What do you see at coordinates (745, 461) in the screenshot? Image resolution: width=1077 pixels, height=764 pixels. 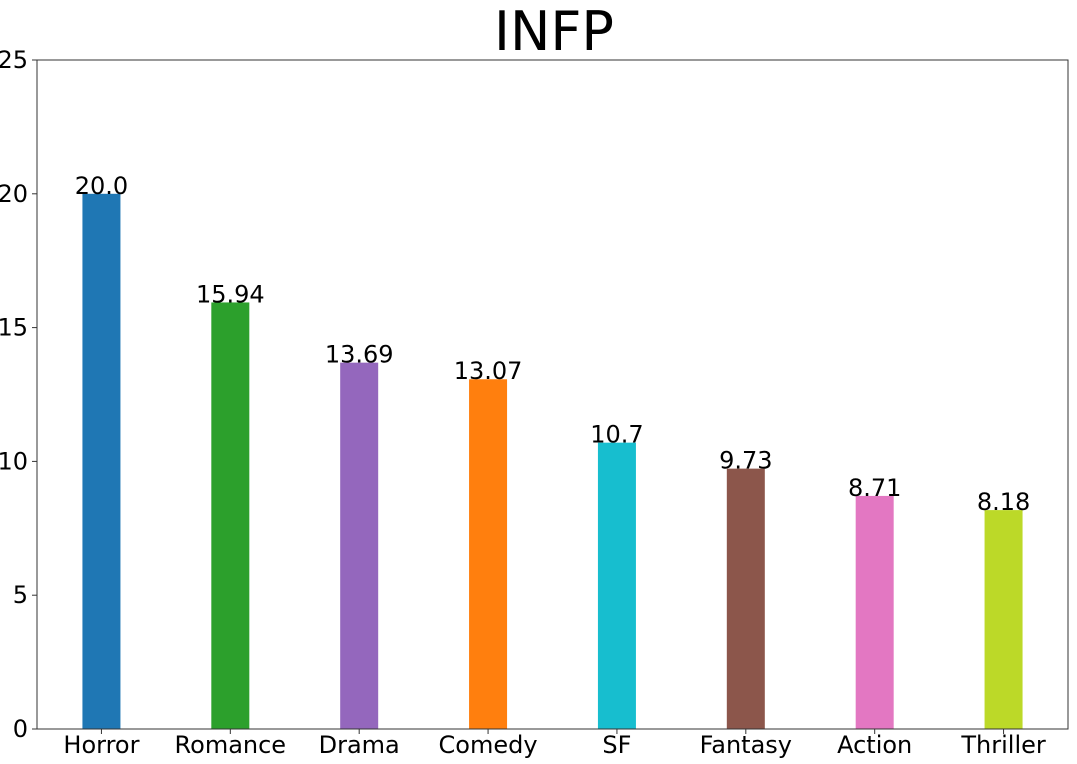 I see `data-label-fantasy: 9.73` at bounding box center [745, 461].